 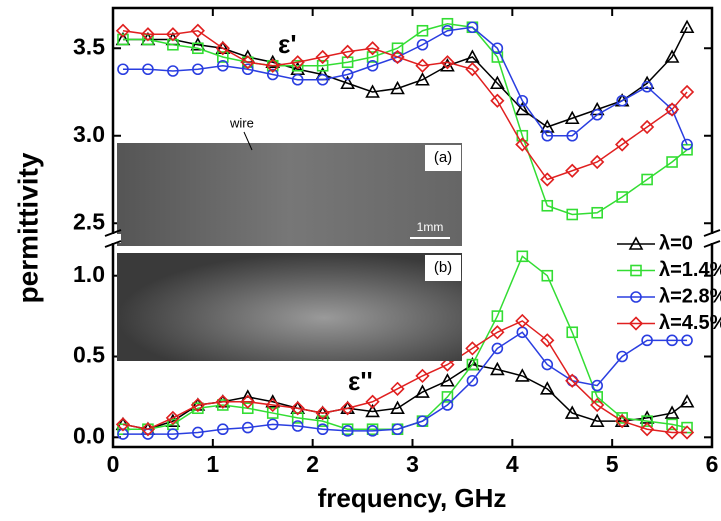 I want to click on x-tick-label: 6, so click(x=712, y=464).